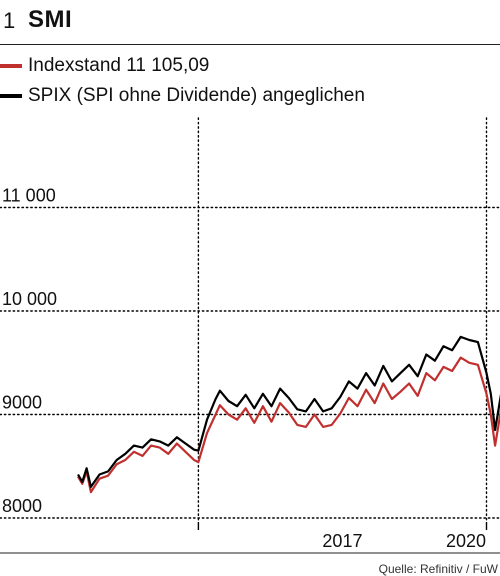  What do you see at coordinates (342, 541) in the screenshot?
I see `x-tick-label-2017: 2017` at bounding box center [342, 541].